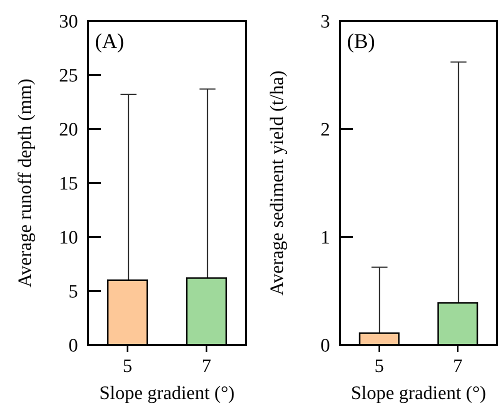  Describe the element at coordinates (73, 292) in the screenshot. I see `y-tick-label: 5` at that location.